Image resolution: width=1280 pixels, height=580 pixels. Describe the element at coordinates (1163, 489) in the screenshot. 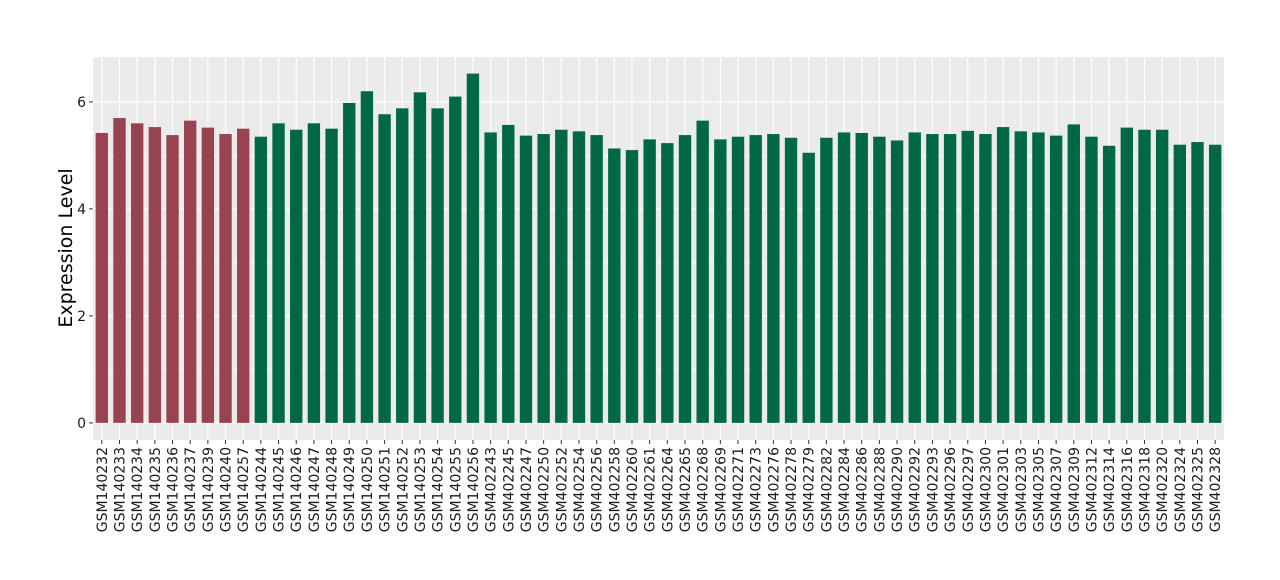

I see `x-tick-label: GSM402320` at that location.